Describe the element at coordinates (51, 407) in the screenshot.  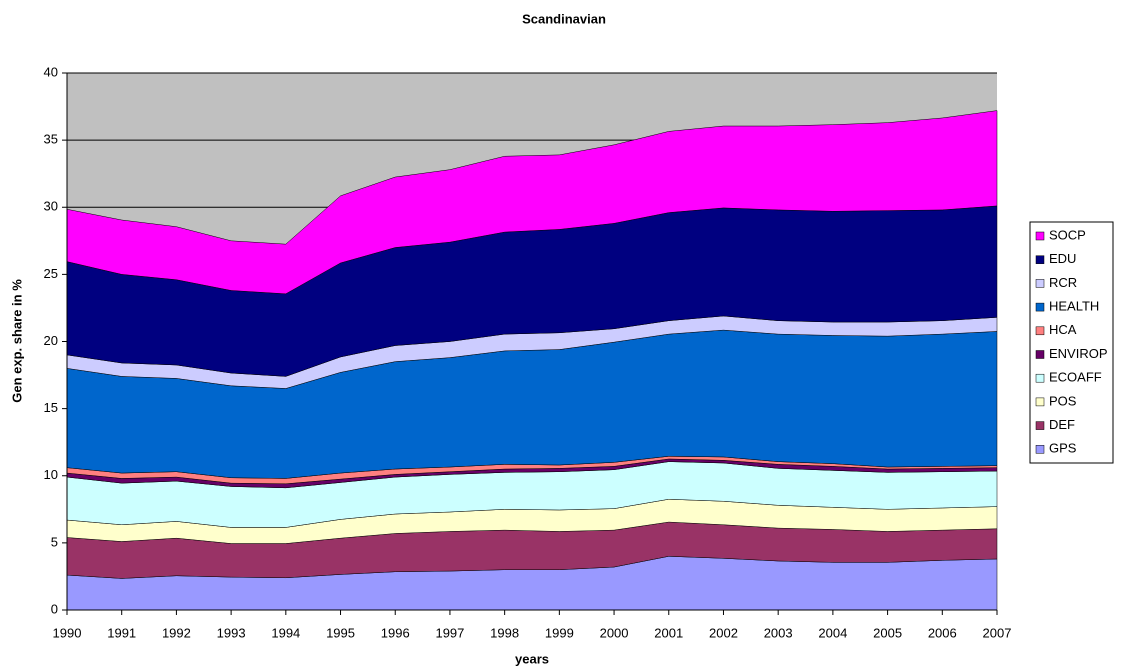
I see `y-tick-label: 15` at that location.